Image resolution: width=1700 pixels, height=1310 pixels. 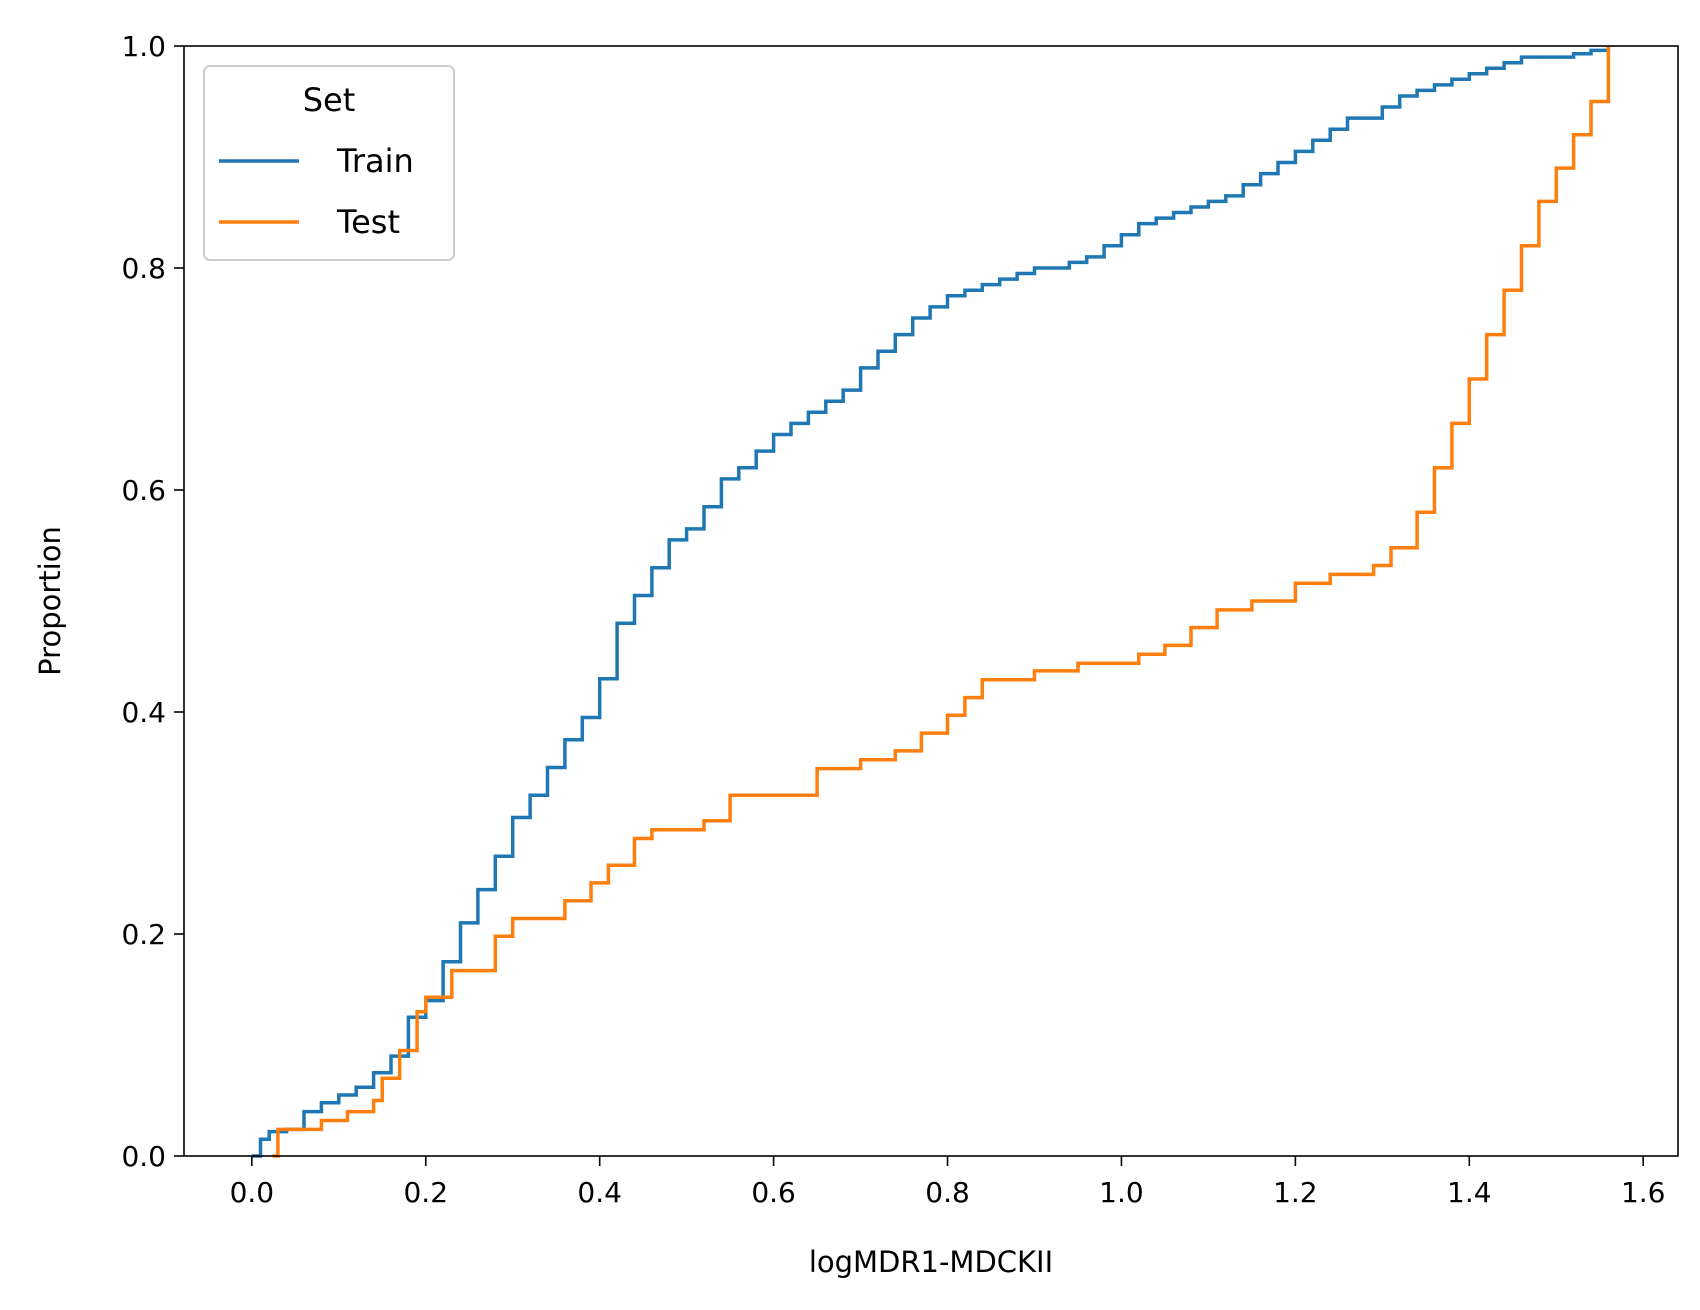 I want to click on x-tick-label: 0.2, so click(x=425, y=1192).